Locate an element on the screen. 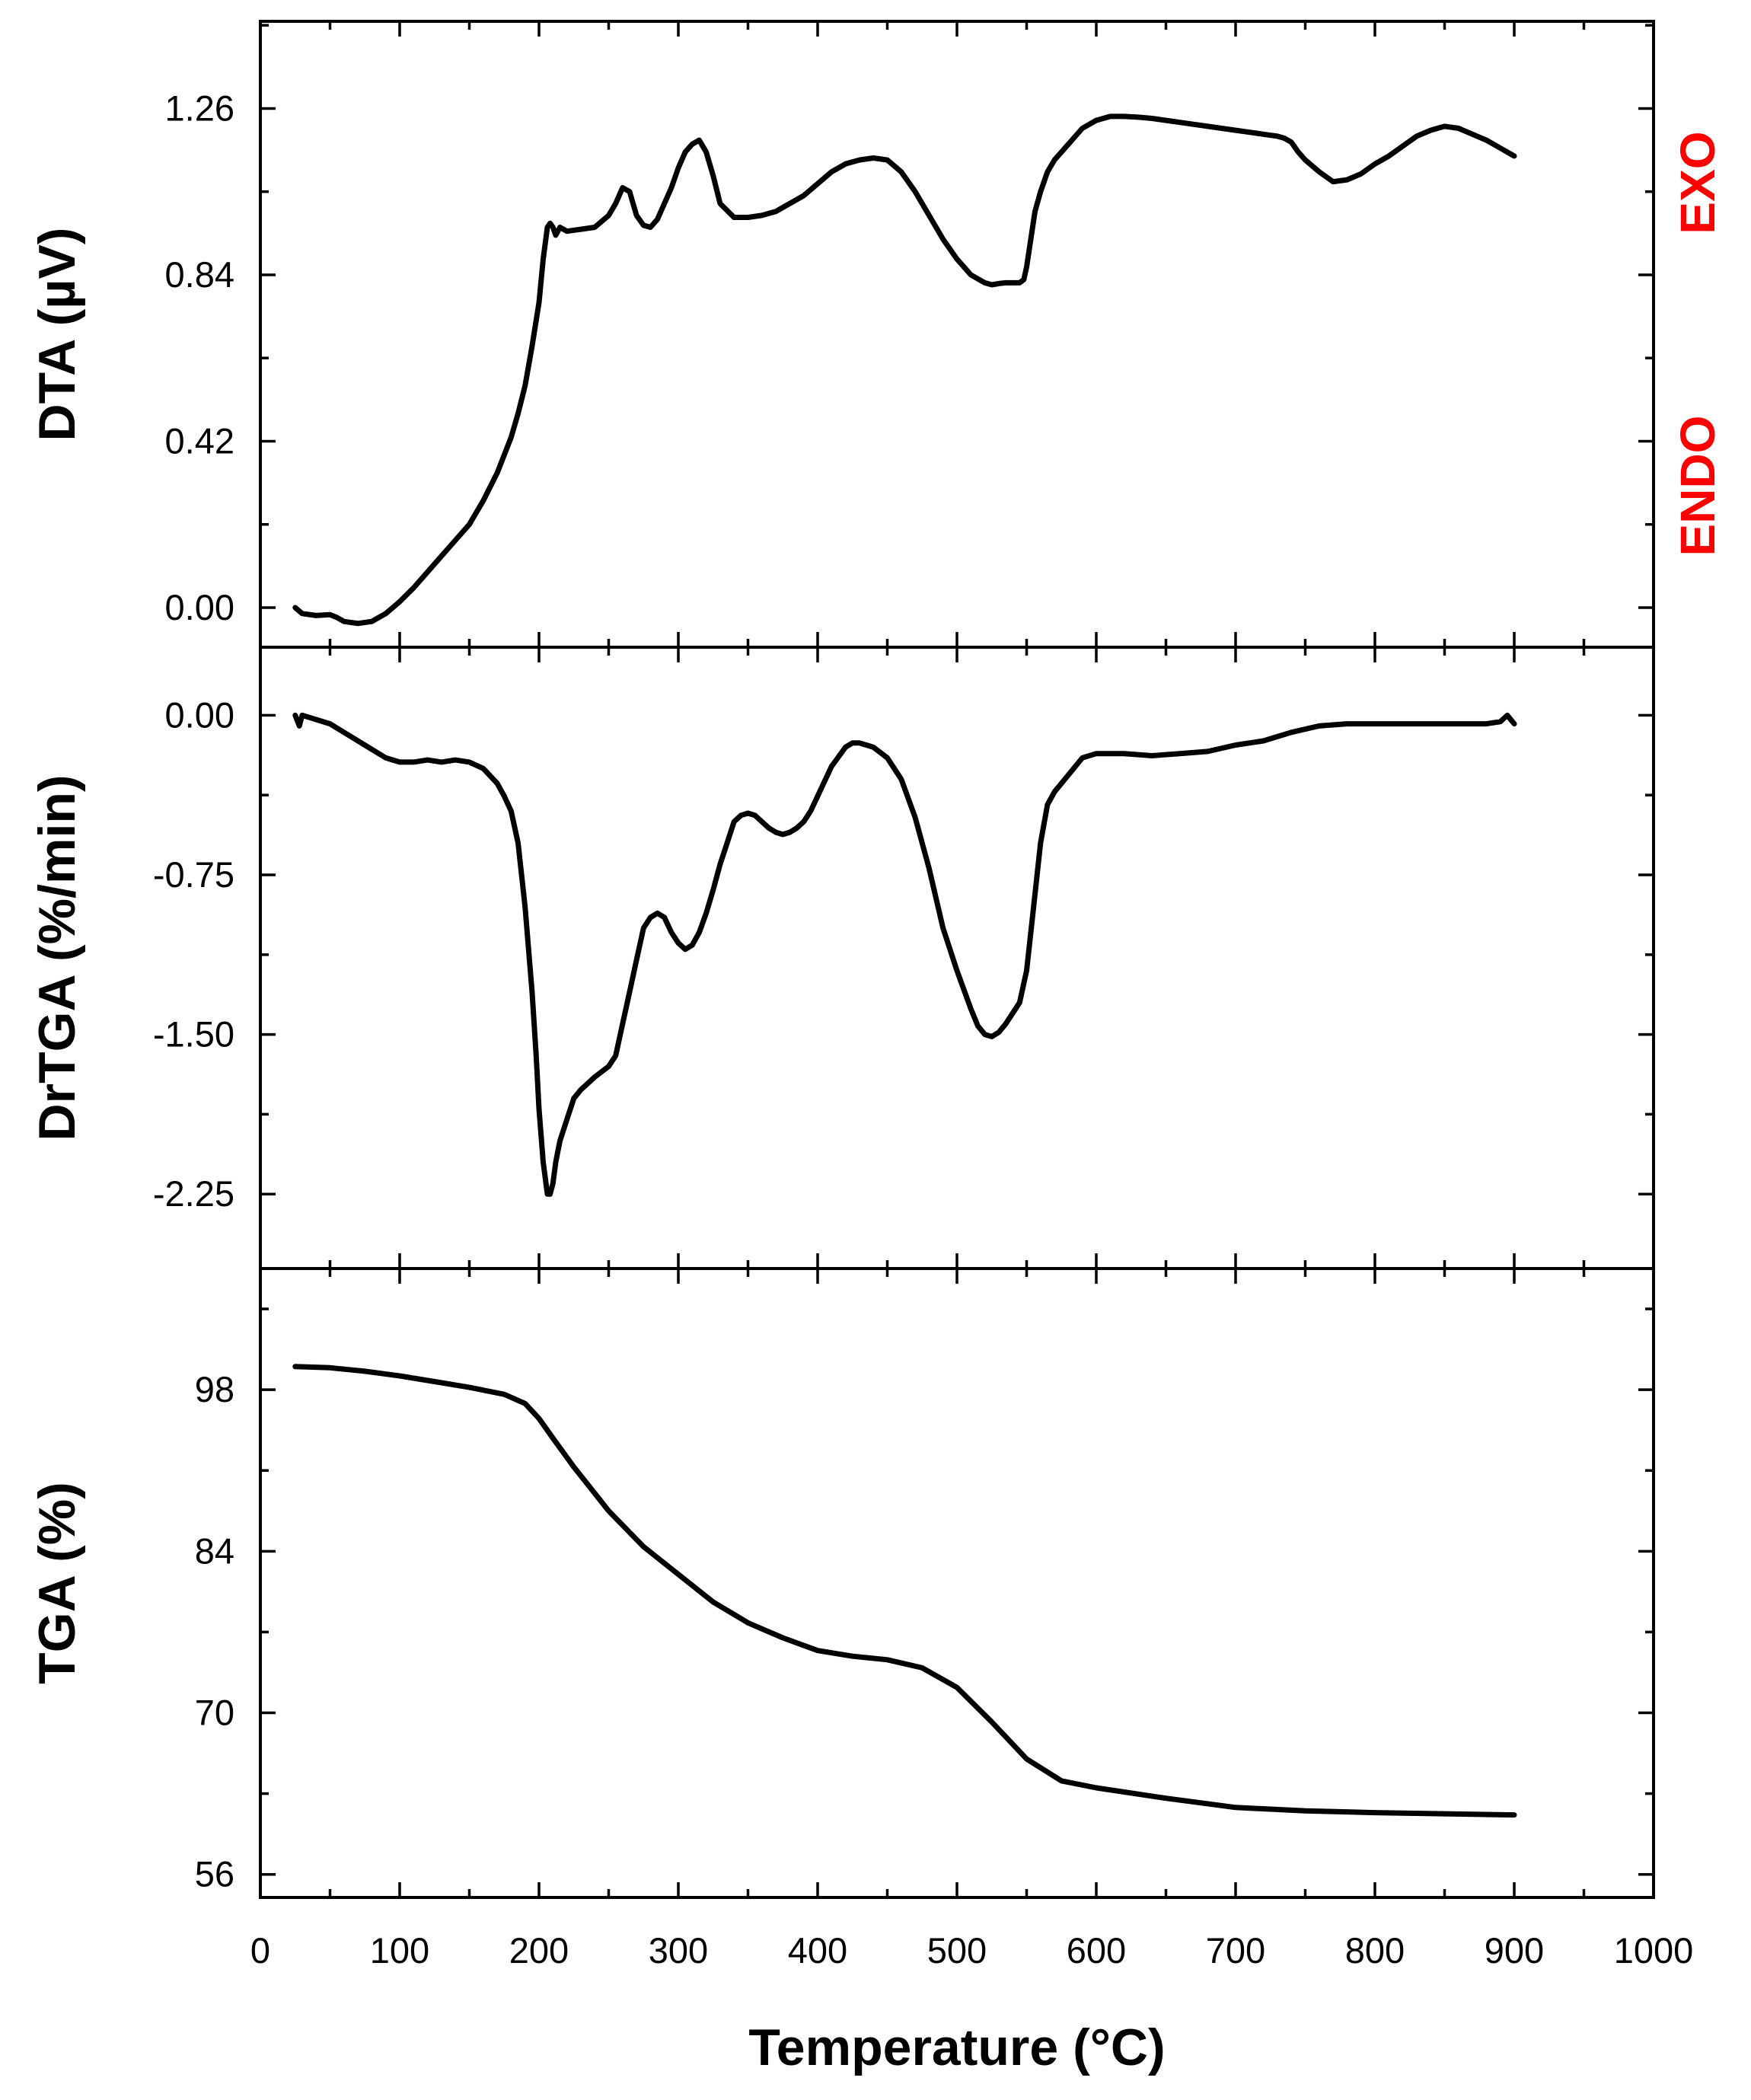  drtga-axis-title: DrTGA (%/min) is located at coordinates (57, 957).